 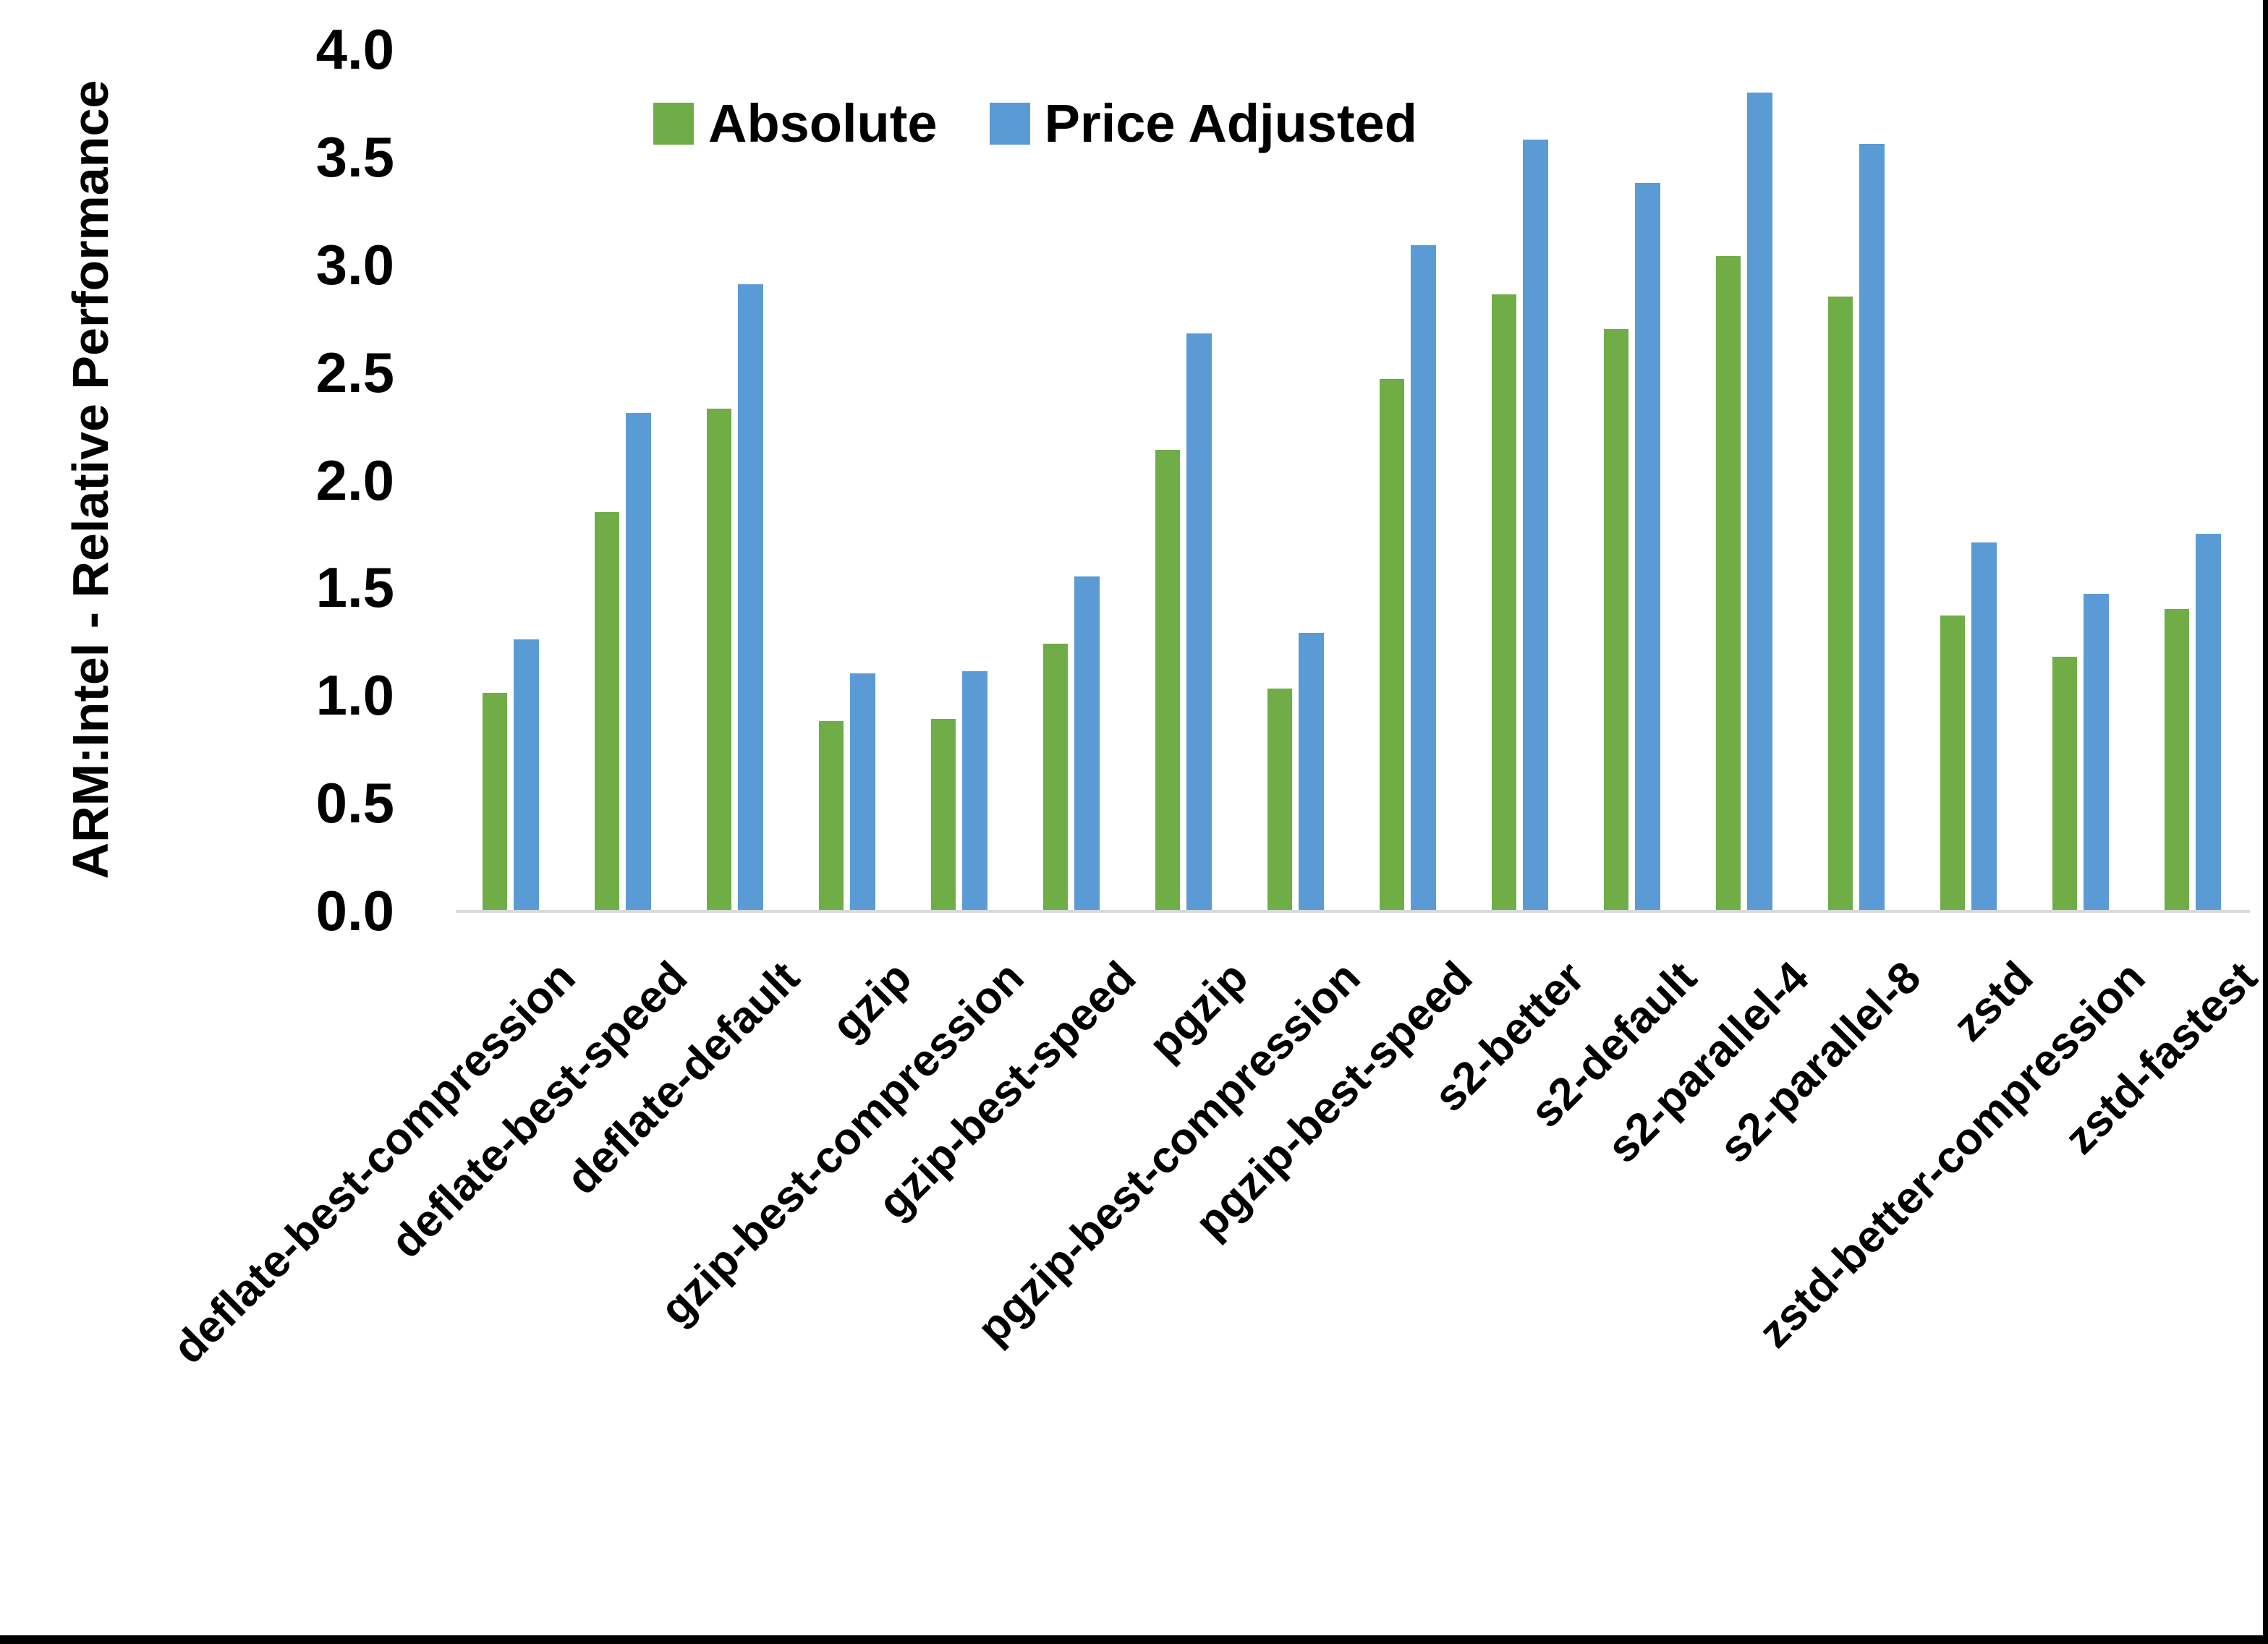 I want to click on y-tick-1.0: 1.0, so click(x=354, y=695).